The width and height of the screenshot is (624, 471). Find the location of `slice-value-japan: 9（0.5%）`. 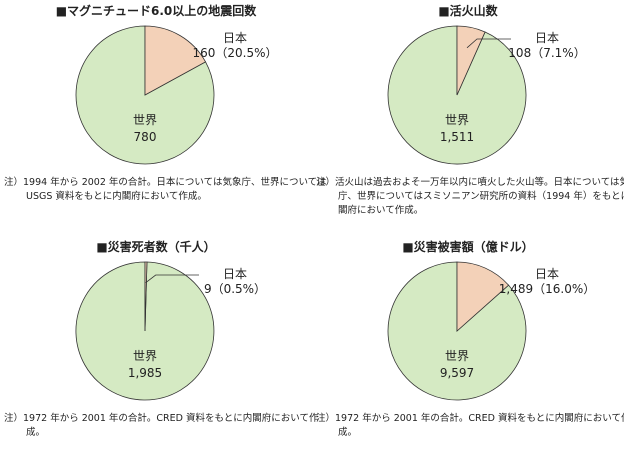

slice-value-japan: 9（0.5%） is located at coordinates (235, 289).